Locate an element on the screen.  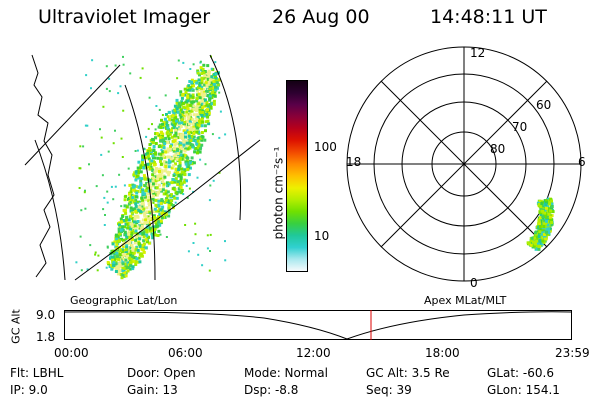
mlat-label-80: 80 is located at coordinates (498, 149).